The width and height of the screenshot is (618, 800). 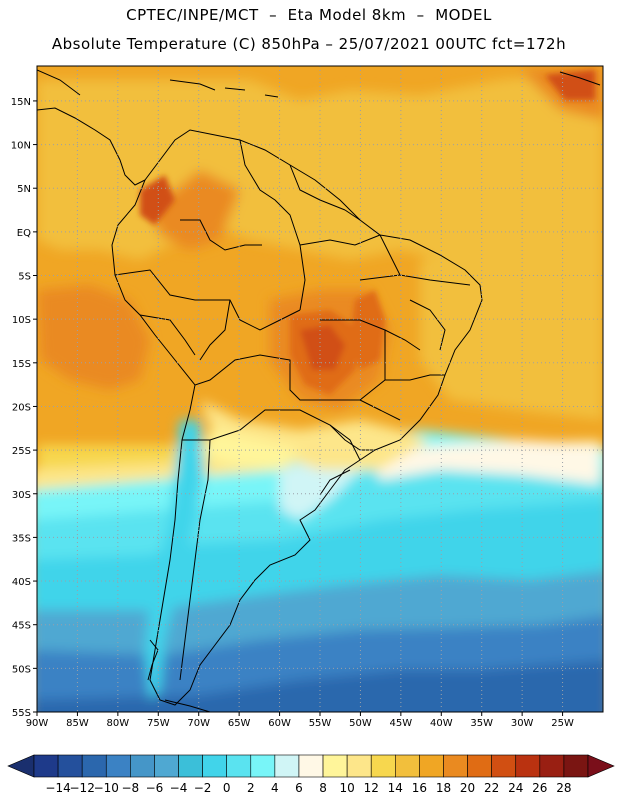 I want to click on colorbar-label: 16, so click(x=419, y=788).